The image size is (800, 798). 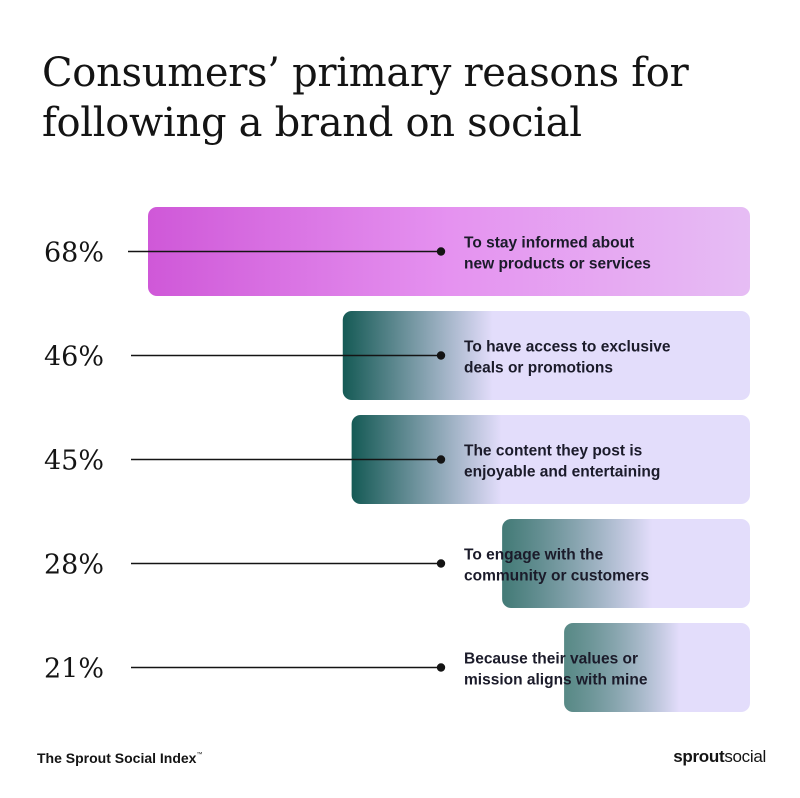 I want to click on value-label-3: 45%, so click(x=74, y=461).